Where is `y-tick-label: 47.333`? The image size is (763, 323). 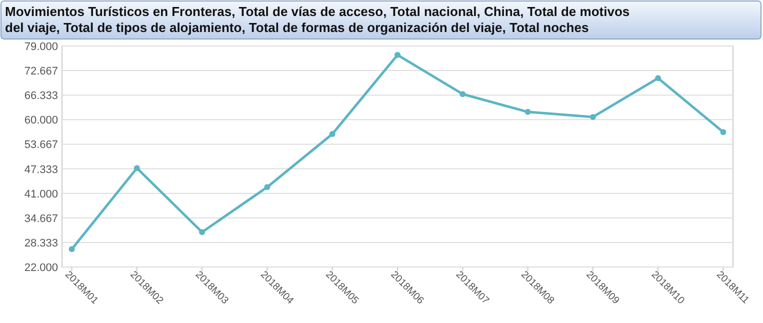 y-tick-label: 47.333 is located at coordinates (41, 170).